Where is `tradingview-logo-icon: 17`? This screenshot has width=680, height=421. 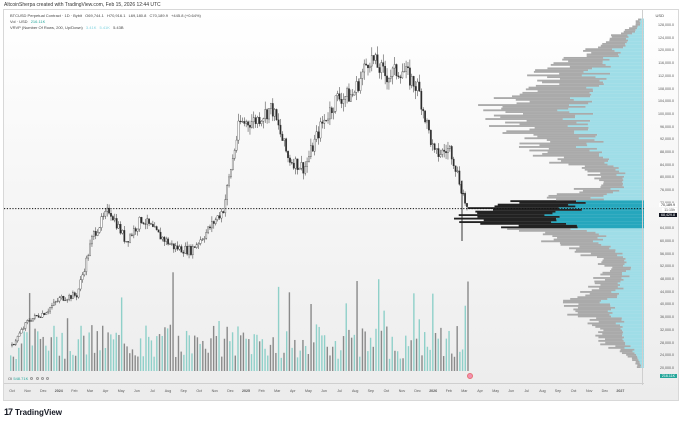 tradingview-logo-icon: 17 is located at coordinates (8, 412).